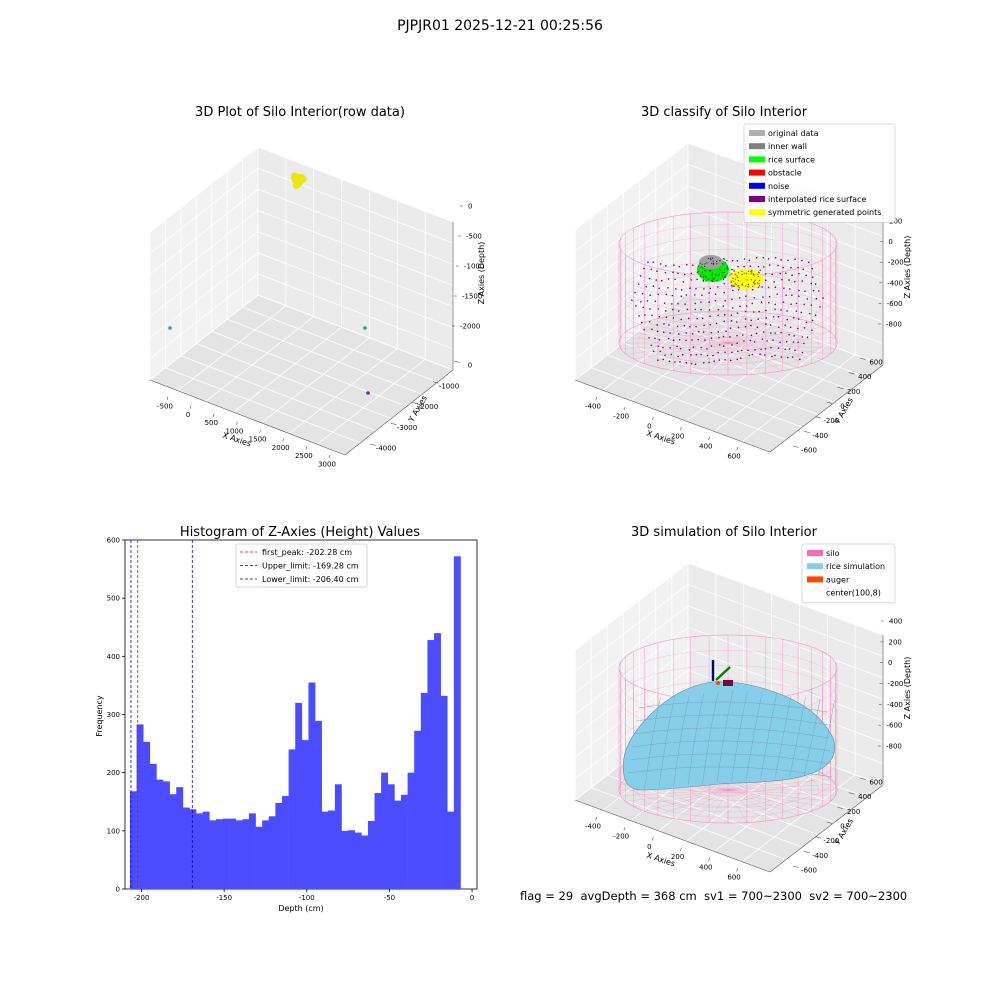 The height and width of the screenshot is (1000, 1000). I want to click on tick-label: -500, so click(165, 407).